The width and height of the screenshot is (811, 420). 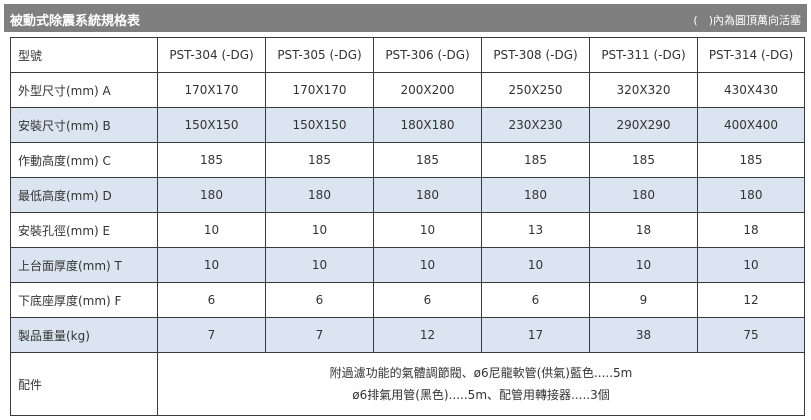 I want to click on row-label-cell: 外型尺寸(mm) A, so click(x=84, y=90).